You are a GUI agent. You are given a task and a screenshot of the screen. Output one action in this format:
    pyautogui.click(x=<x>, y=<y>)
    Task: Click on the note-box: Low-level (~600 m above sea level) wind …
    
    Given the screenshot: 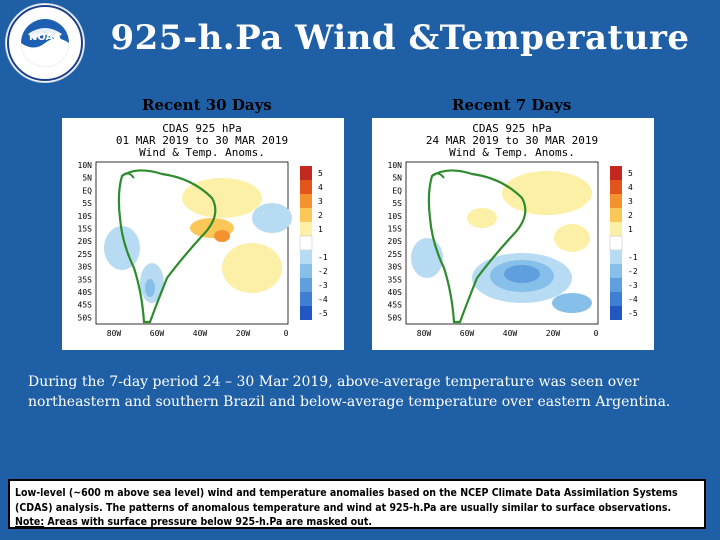 What is the action you would take?
    pyautogui.click(x=357, y=504)
    